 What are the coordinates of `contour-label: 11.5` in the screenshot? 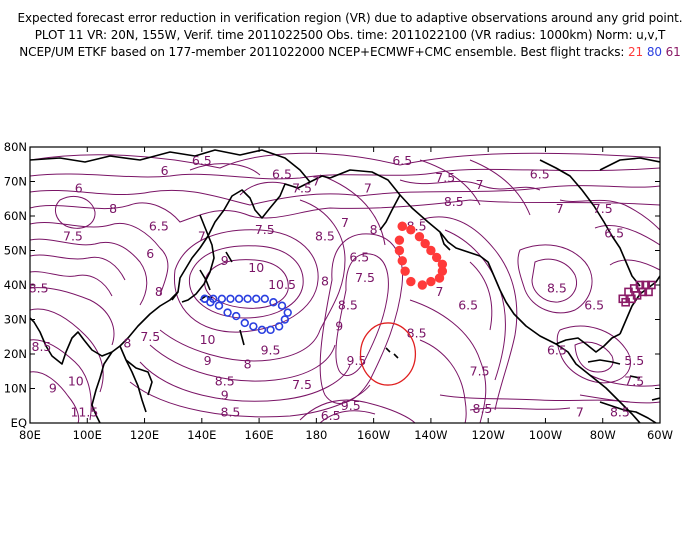 It's located at (84, 412).